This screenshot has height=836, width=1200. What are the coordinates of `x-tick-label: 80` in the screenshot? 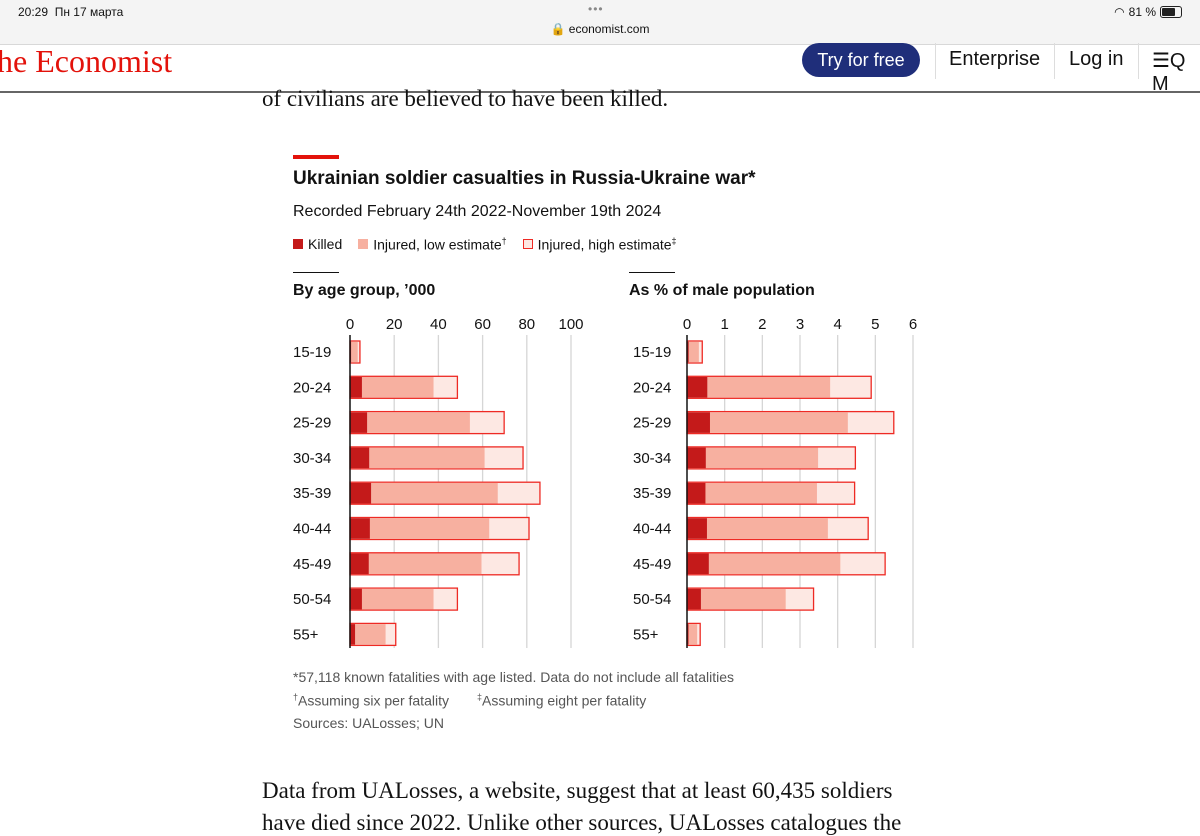 It's located at (526, 324).